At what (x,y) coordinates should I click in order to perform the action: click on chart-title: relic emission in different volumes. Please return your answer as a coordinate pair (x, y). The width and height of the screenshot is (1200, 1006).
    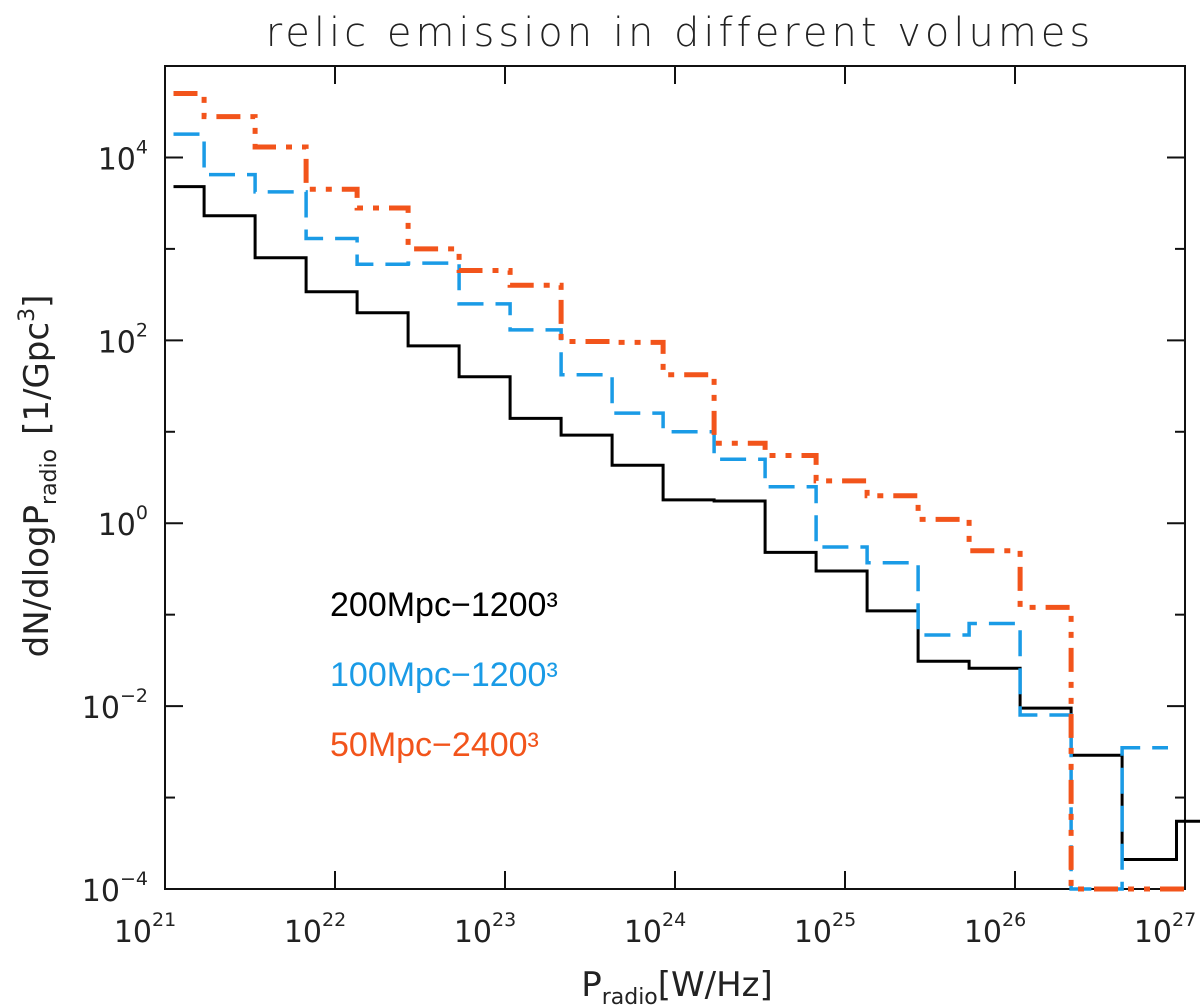
    Looking at the image, I should click on (680, 33).